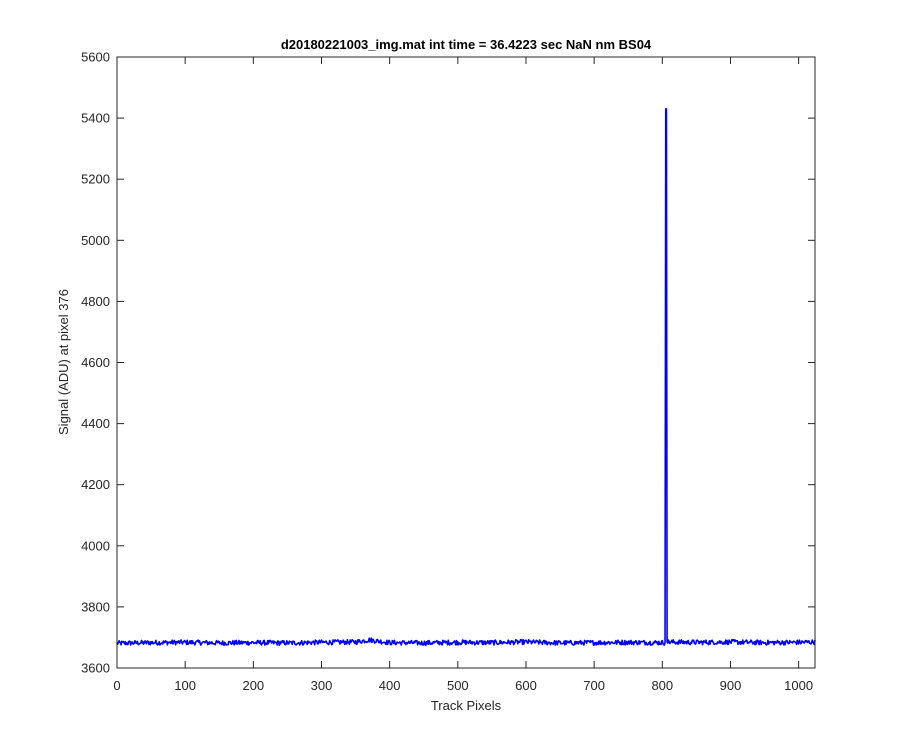 The width and height of the screenshot is (900, 750). Describe the element at coordinates (95, 484) in the screenshot. I see `y-tick-label: 4200` at that location.